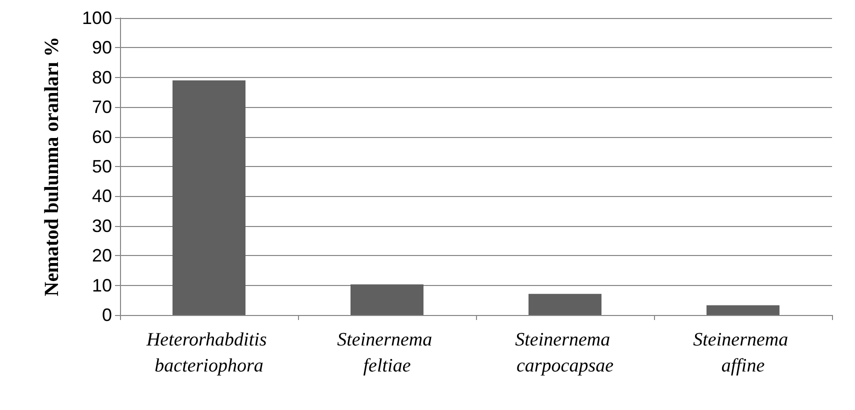 This screenshot has width=855, height=410. I want to click on y-tick-label: 70, so click(102, 107).